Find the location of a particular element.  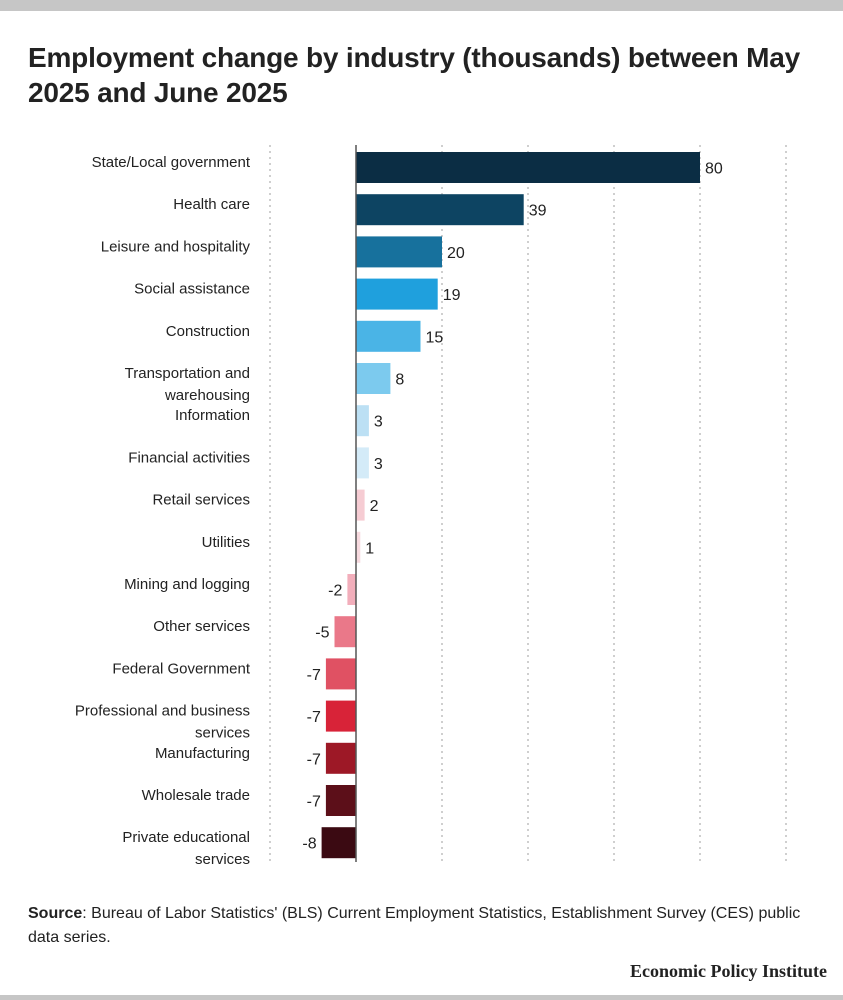

category-label: Professional and business services is located at coordinates (162, 722).